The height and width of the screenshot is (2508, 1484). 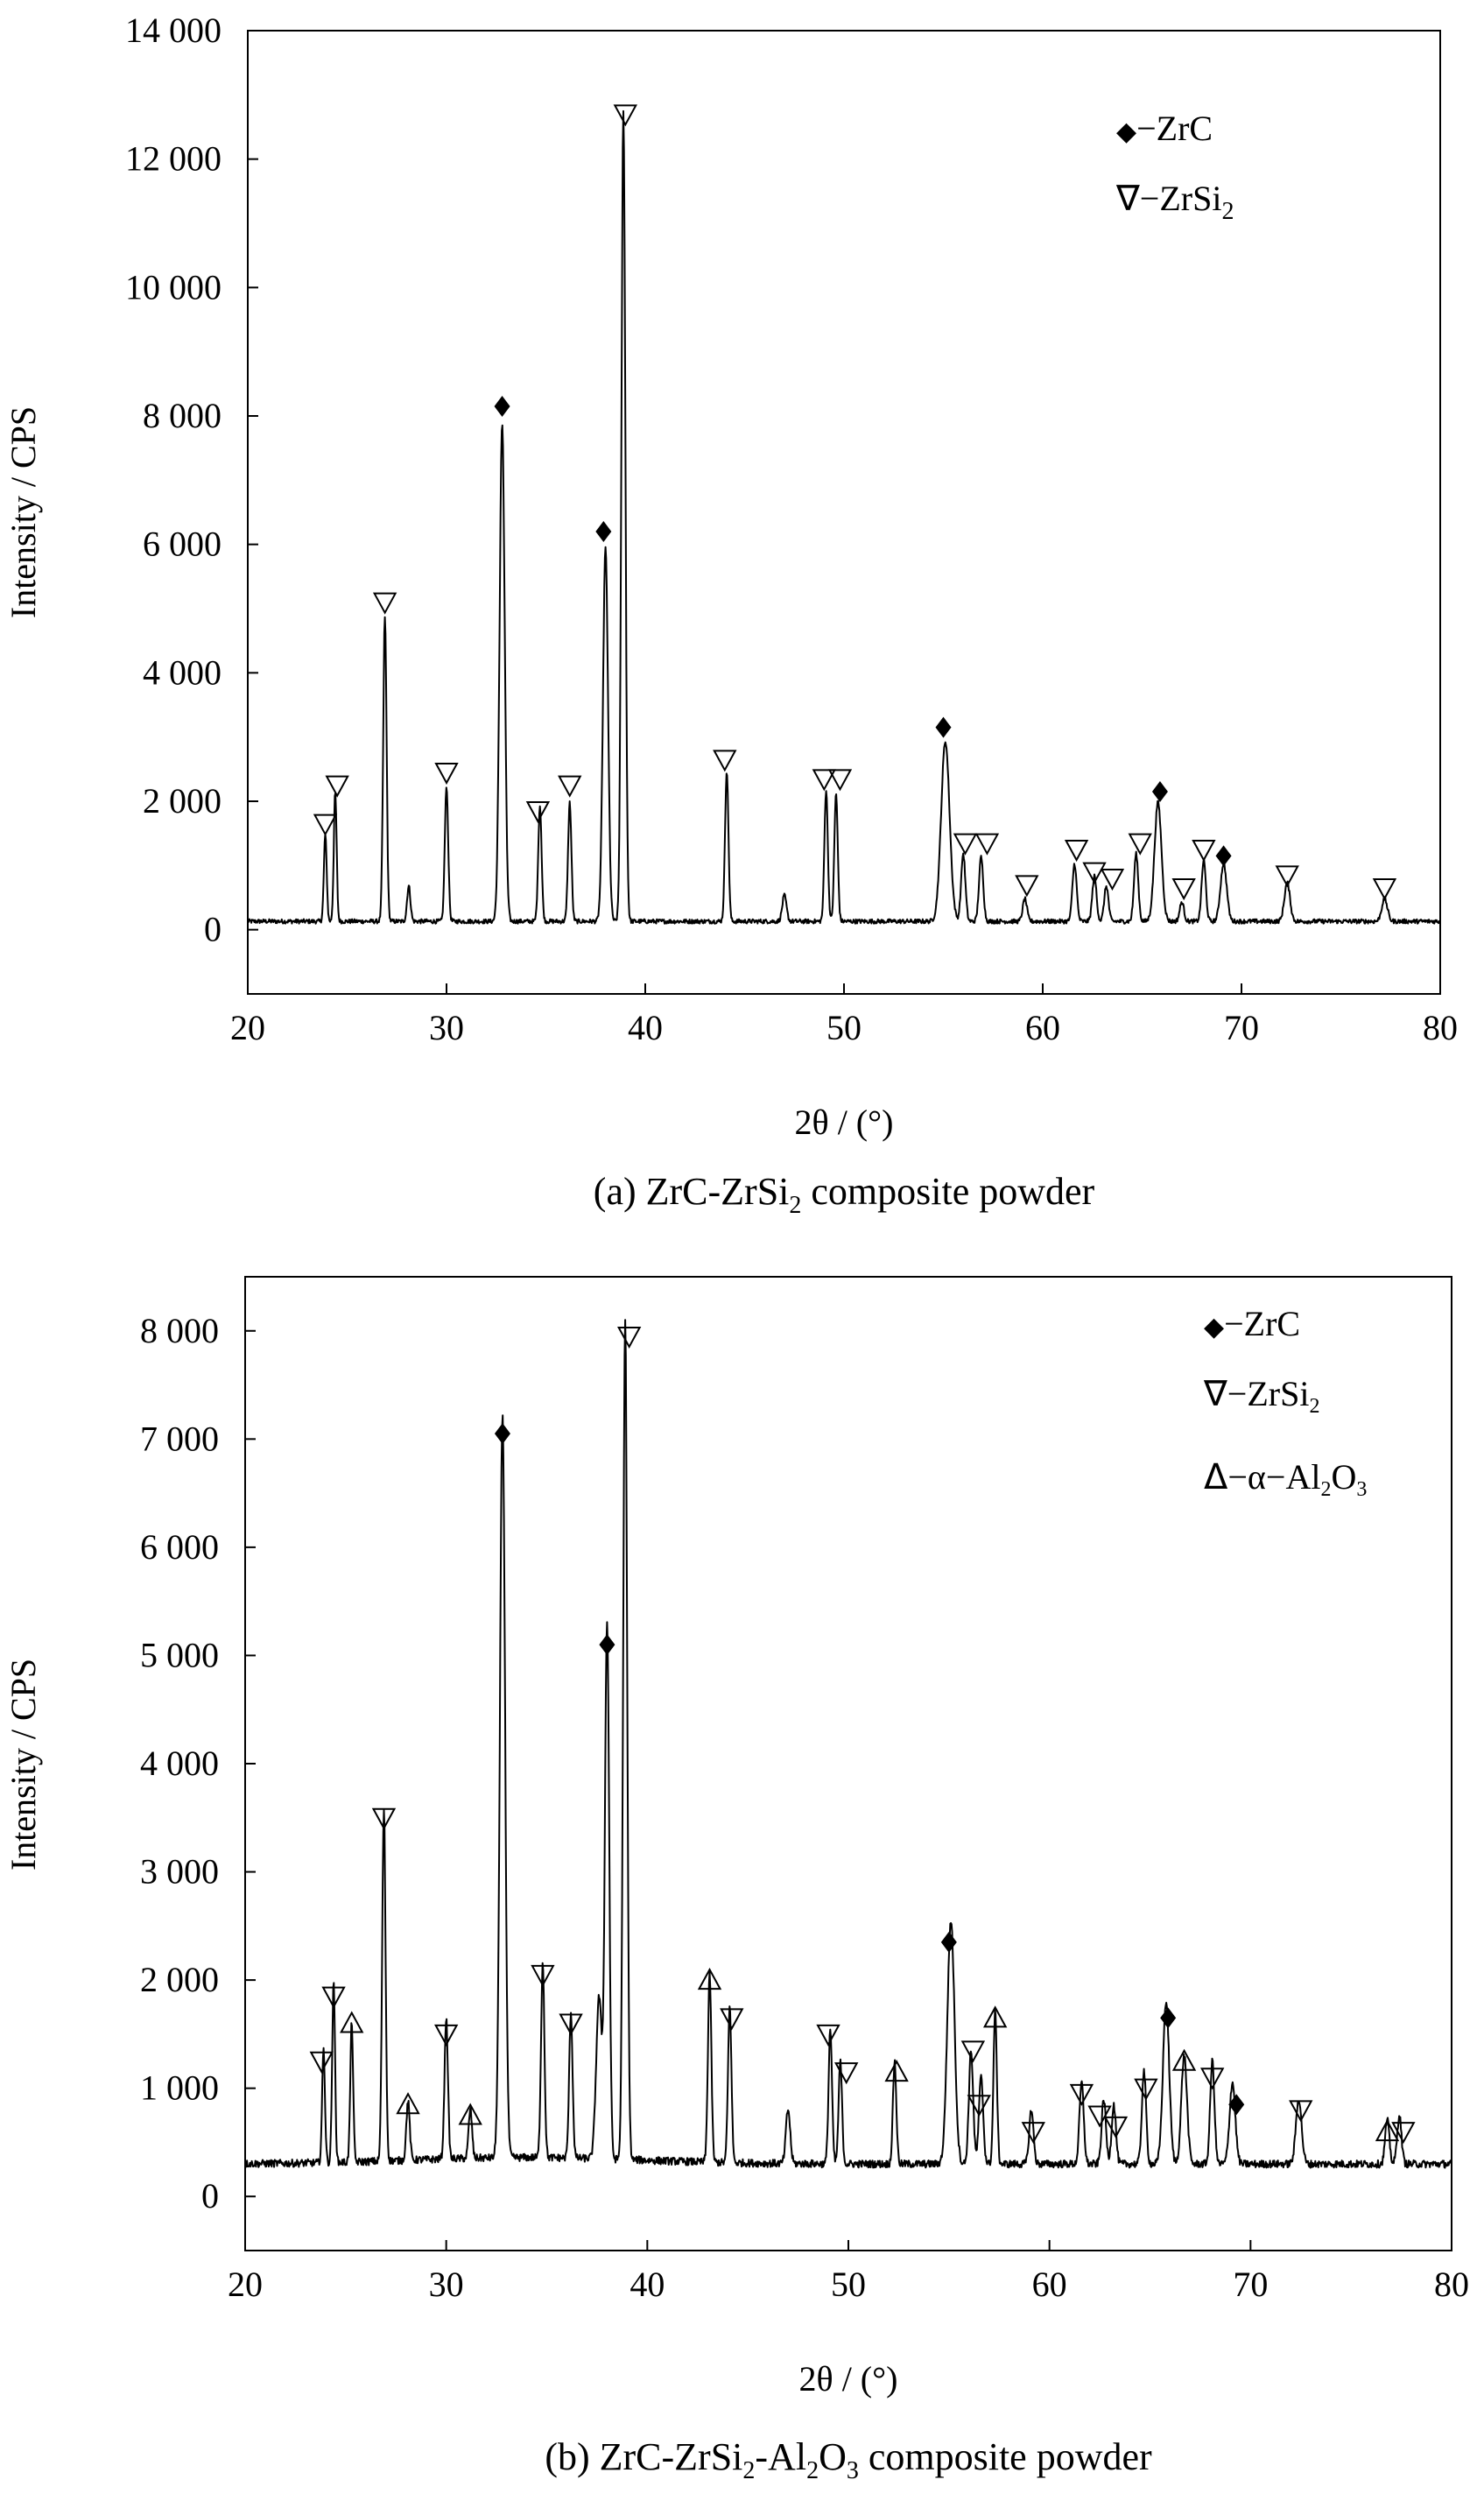 I want to click on panel-b-legend-zrsi2-sub: 2, so click(x=1314, y=1406).